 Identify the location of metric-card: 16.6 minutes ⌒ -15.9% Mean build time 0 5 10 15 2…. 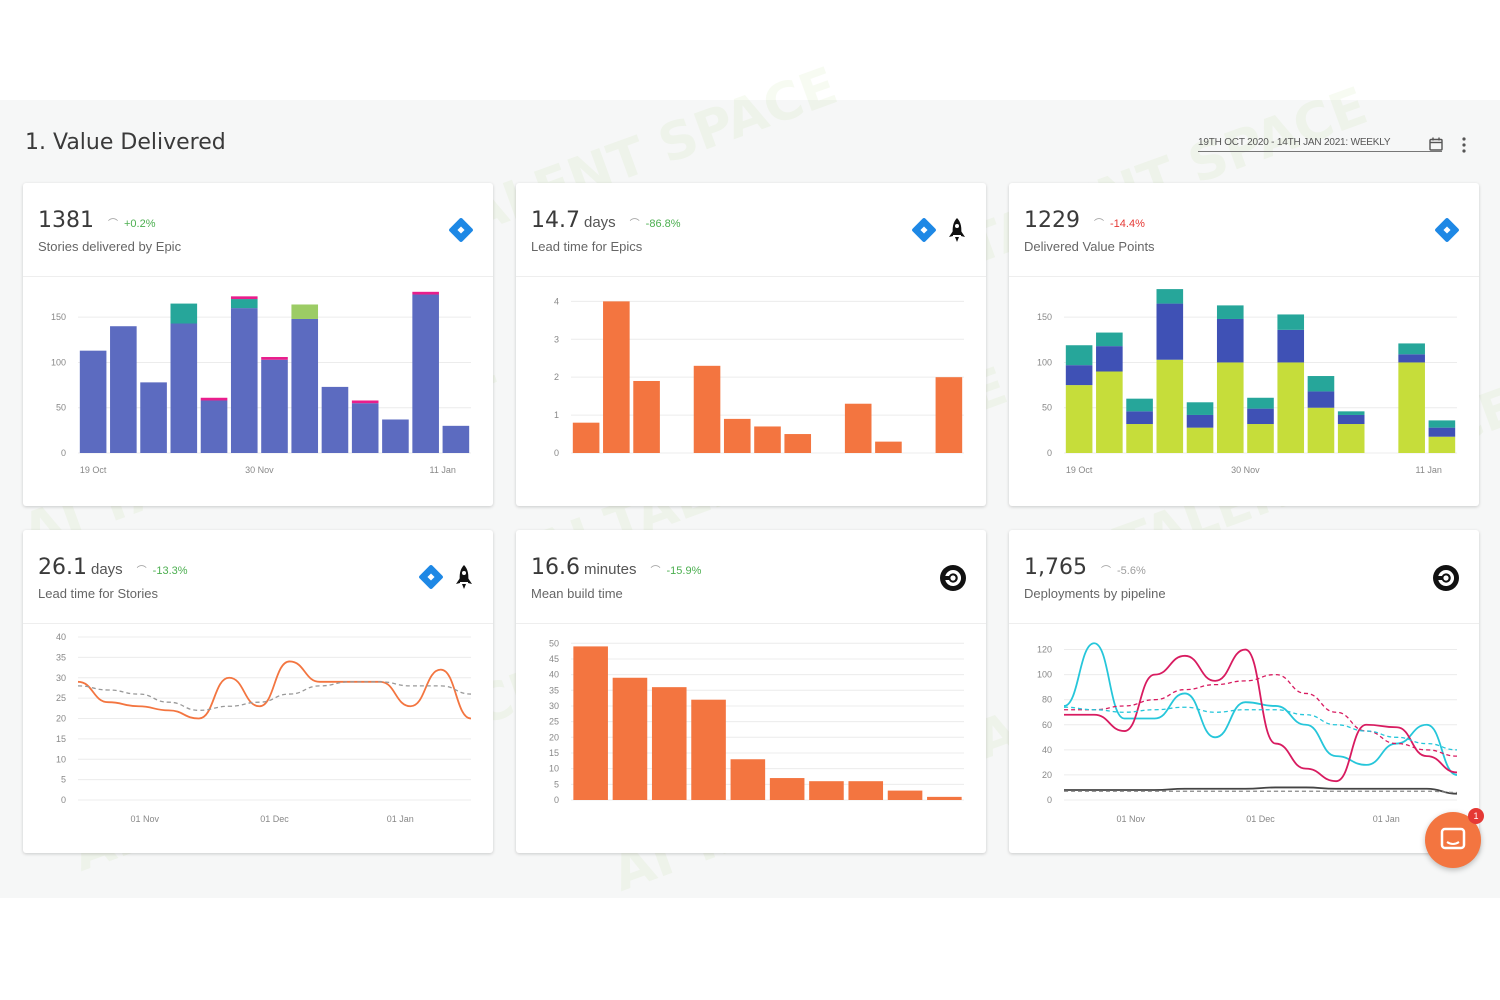
(751, 691).